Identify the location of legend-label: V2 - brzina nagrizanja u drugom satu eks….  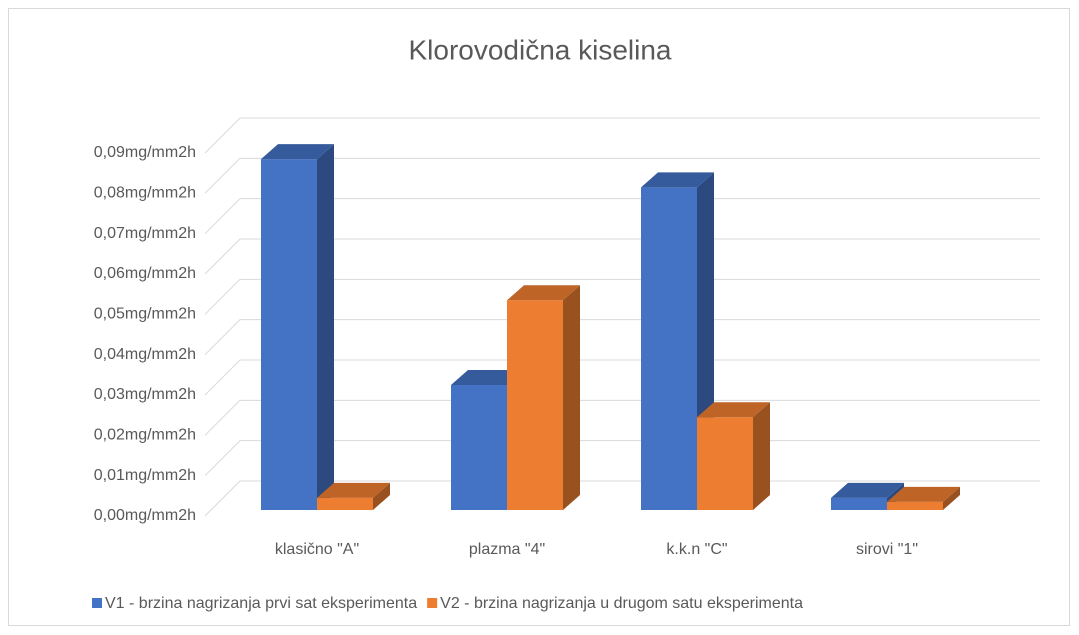
(621, 603).